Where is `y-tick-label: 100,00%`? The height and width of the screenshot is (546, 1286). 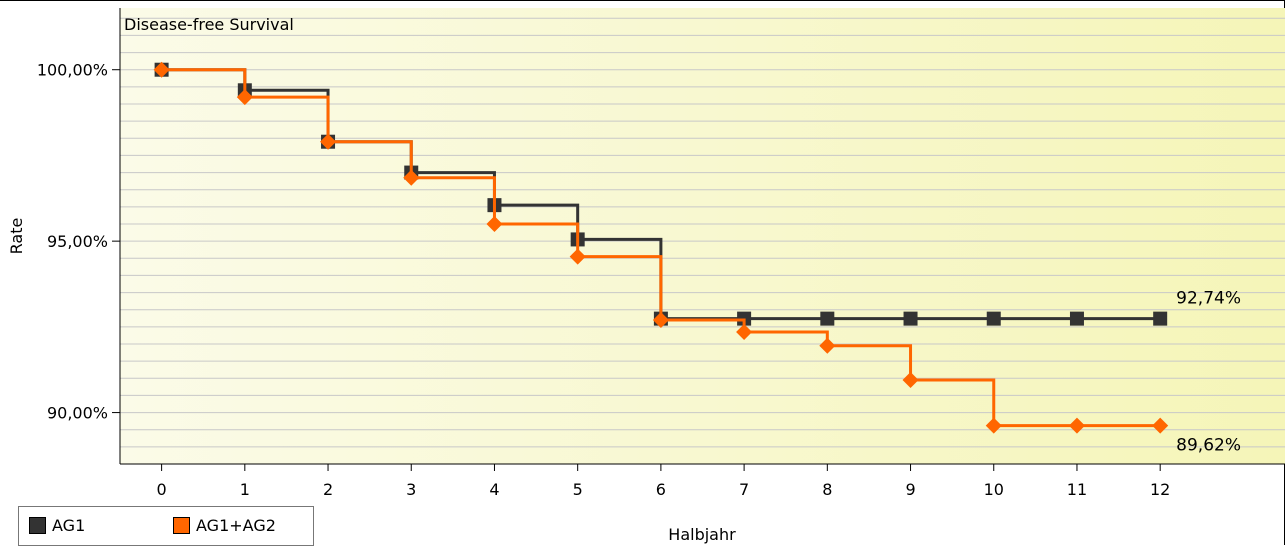
y-tick-label: 100,00% is located at coordinates (72, 70).